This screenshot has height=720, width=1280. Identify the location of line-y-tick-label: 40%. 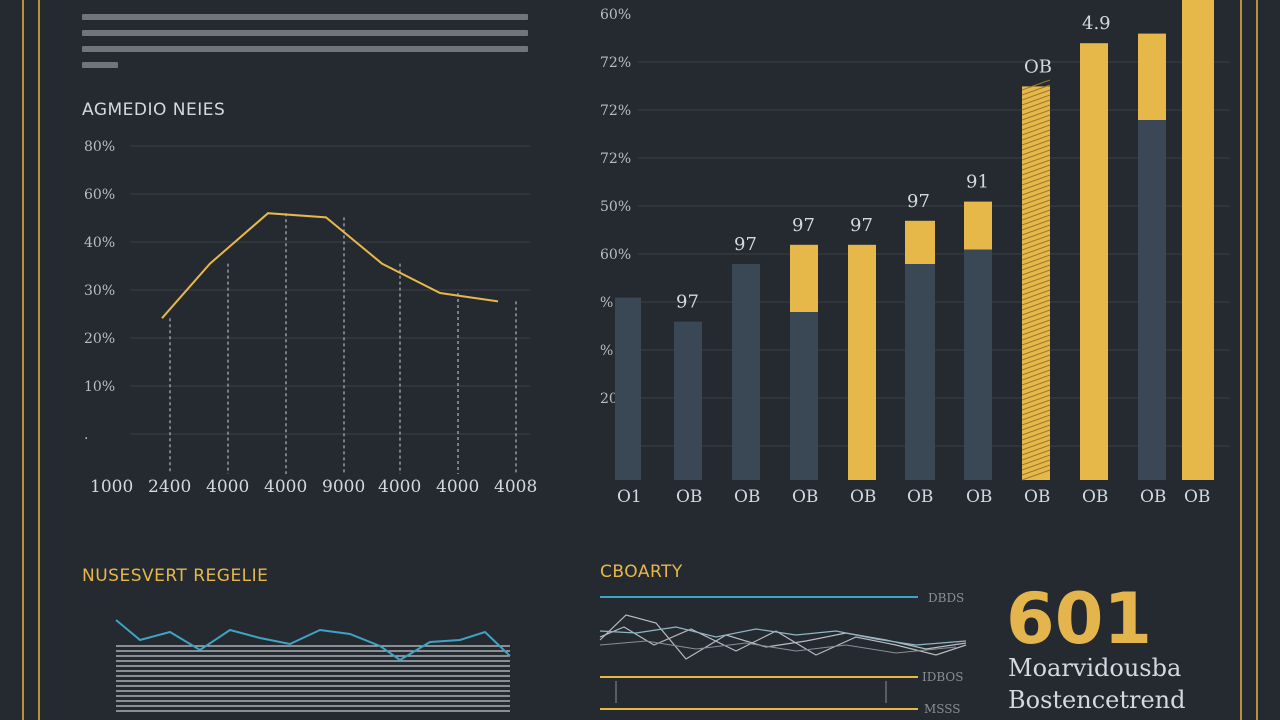
(99, 243).